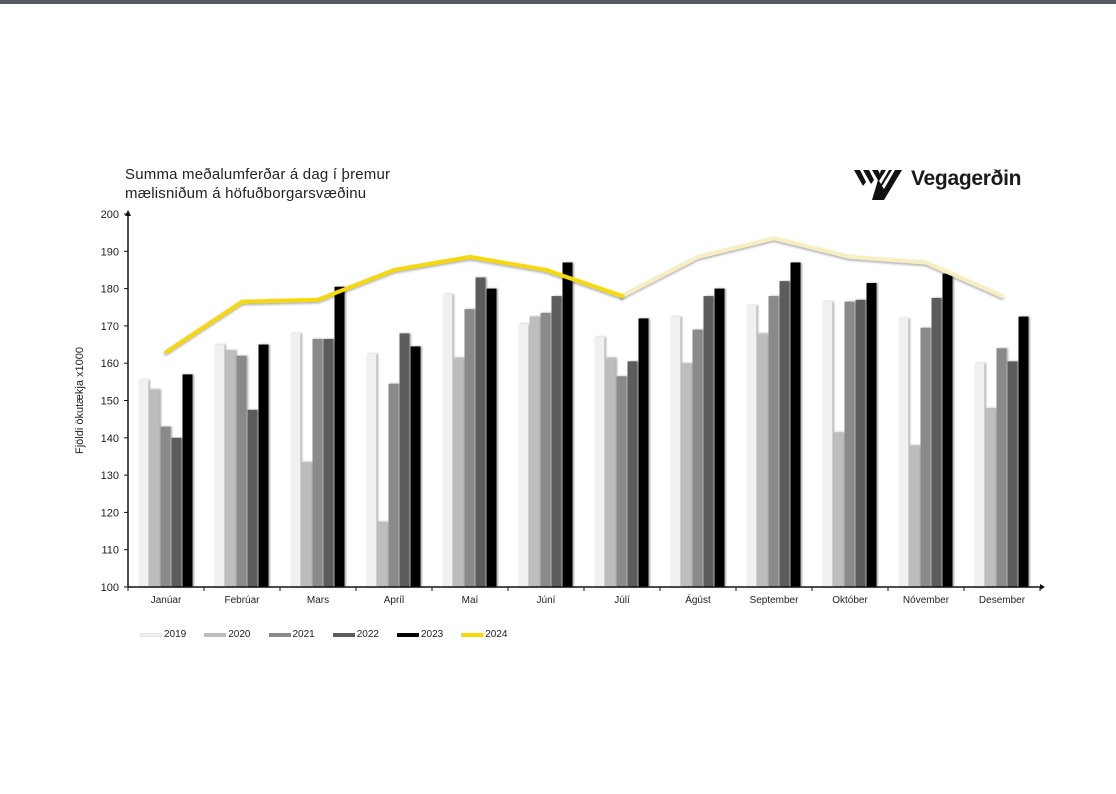 The height and width of the screenshot is (794, 1116). I want to click on legend-item-2019: 2019, so click(163, 634).